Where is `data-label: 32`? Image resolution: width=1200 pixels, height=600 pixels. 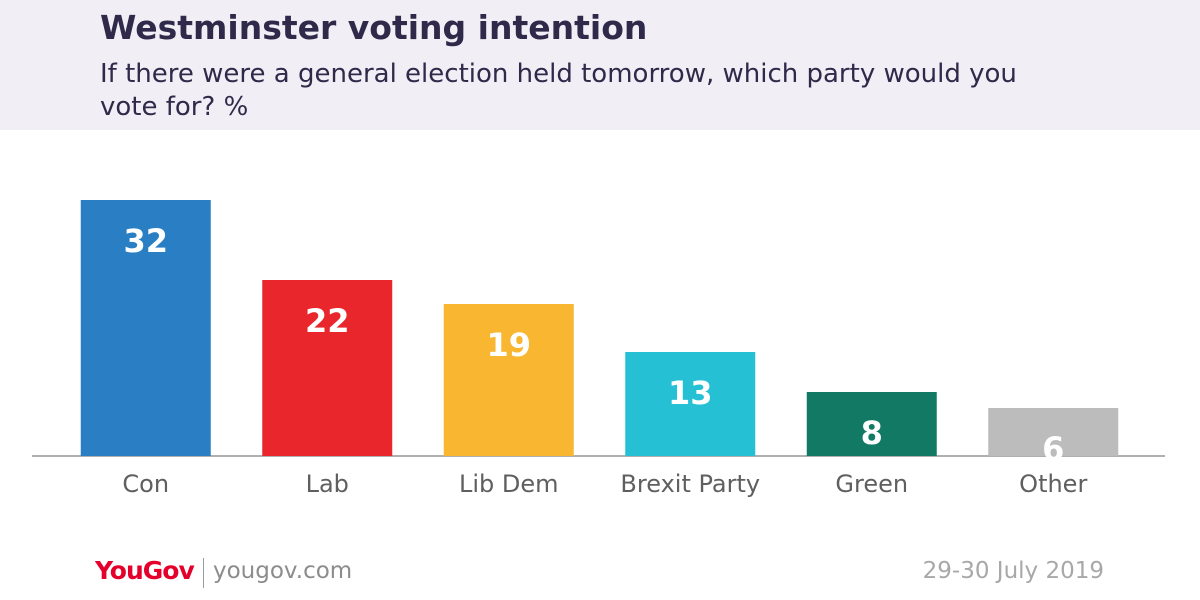 data-label: 32 is located at coordinates (145, 241).